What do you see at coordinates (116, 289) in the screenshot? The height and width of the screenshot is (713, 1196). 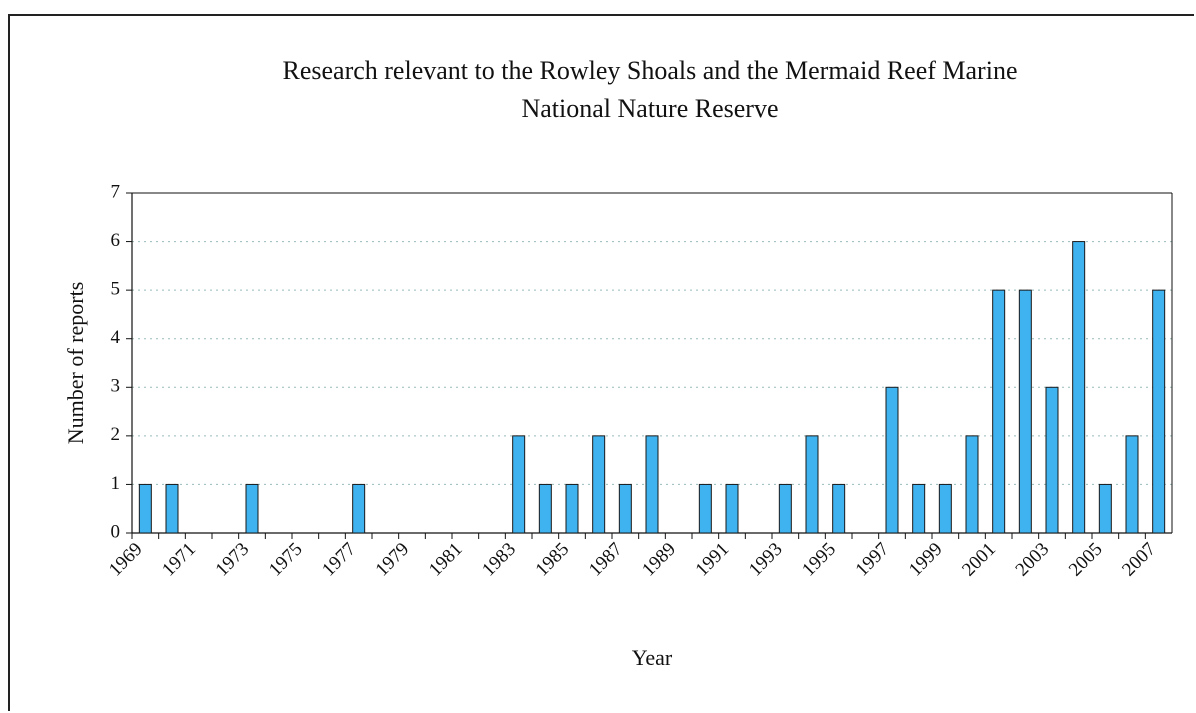 I see `y-tick-label: 5` at bounding box center [116, 289].